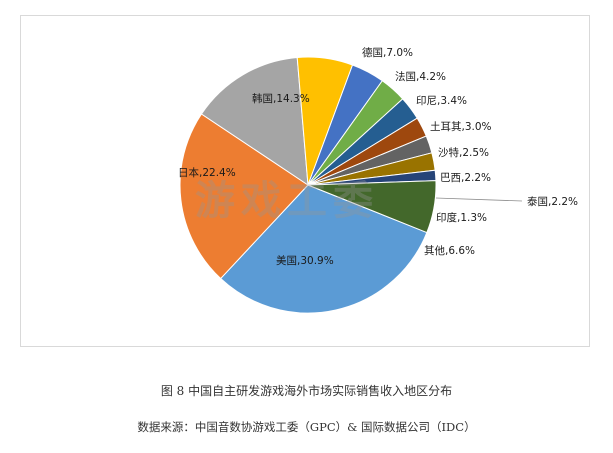  I want to click on slice-label-11: 其他,6.6%, so click(449, 250).